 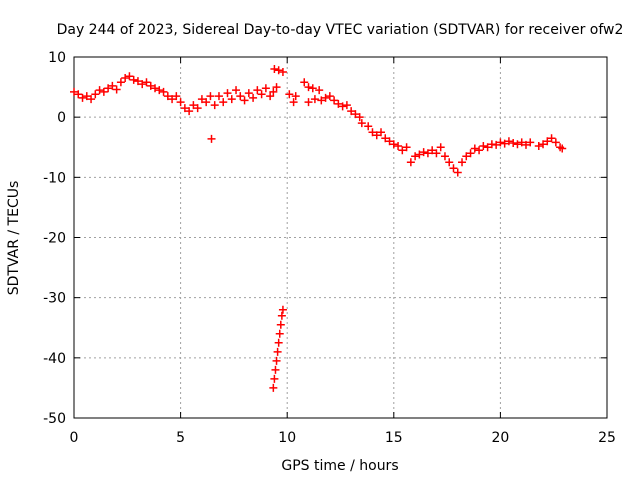 I want to click on x-tick-label: 10, so click(x=287, y=438).